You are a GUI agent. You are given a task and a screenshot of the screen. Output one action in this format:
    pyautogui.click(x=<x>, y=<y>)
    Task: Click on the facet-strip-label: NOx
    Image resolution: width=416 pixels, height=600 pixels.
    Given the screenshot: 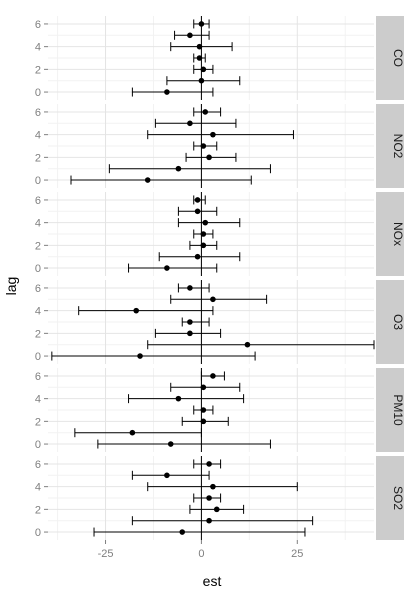 What is the action you would take?
    pyautogui.click(x=398, y=234)
    